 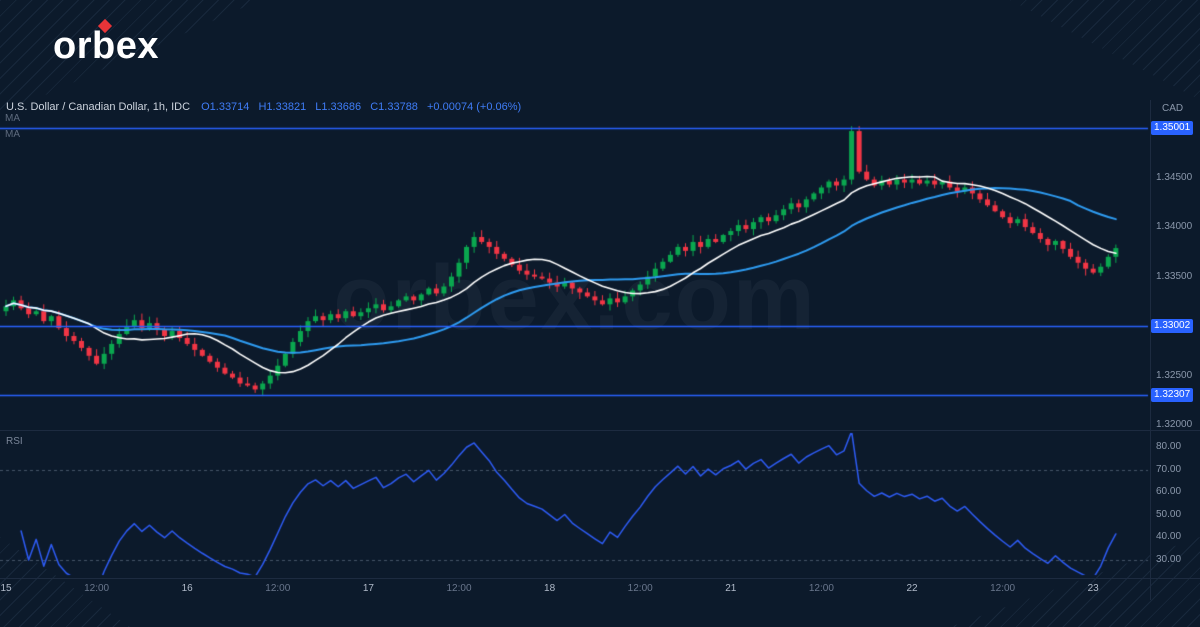 What do you see at coordinates (1173, 108) in the screenshot?
I see `price-axis-currency: CAD` at bounding box center [1173, 108].